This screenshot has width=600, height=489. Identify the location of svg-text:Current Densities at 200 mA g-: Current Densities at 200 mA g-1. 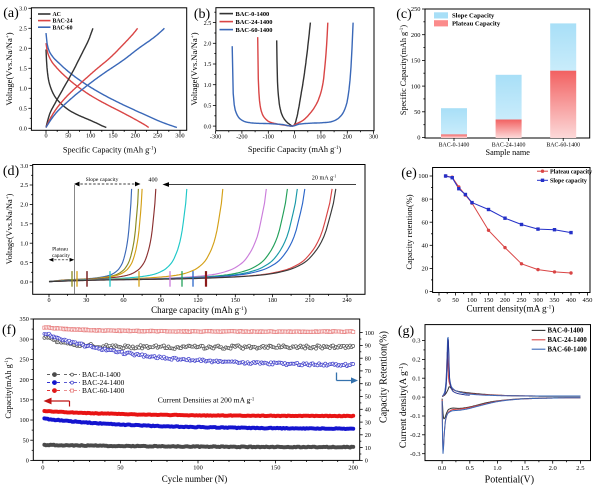
(206, 400).